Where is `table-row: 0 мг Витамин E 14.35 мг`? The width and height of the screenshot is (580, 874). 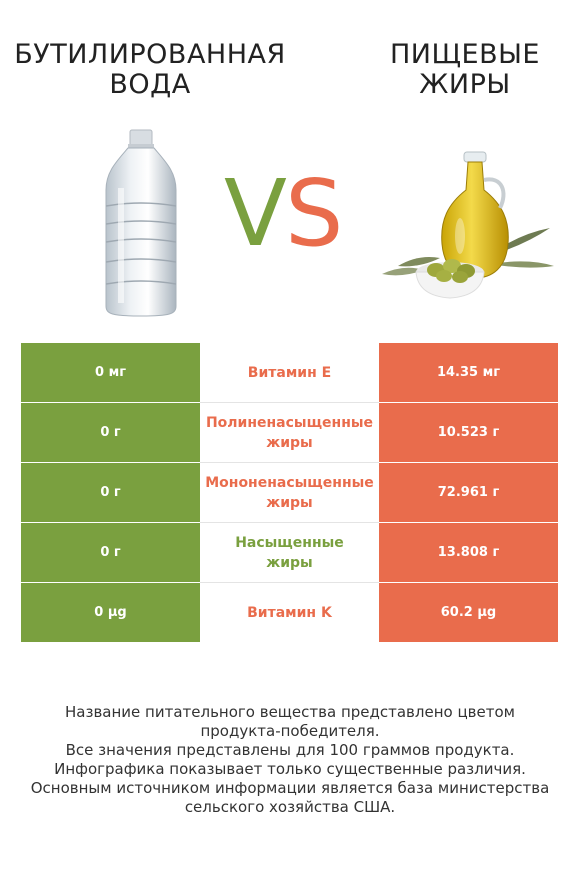
table-row: 0 мг Витамин E 14.35 мг is located at coordinates (289, 373).